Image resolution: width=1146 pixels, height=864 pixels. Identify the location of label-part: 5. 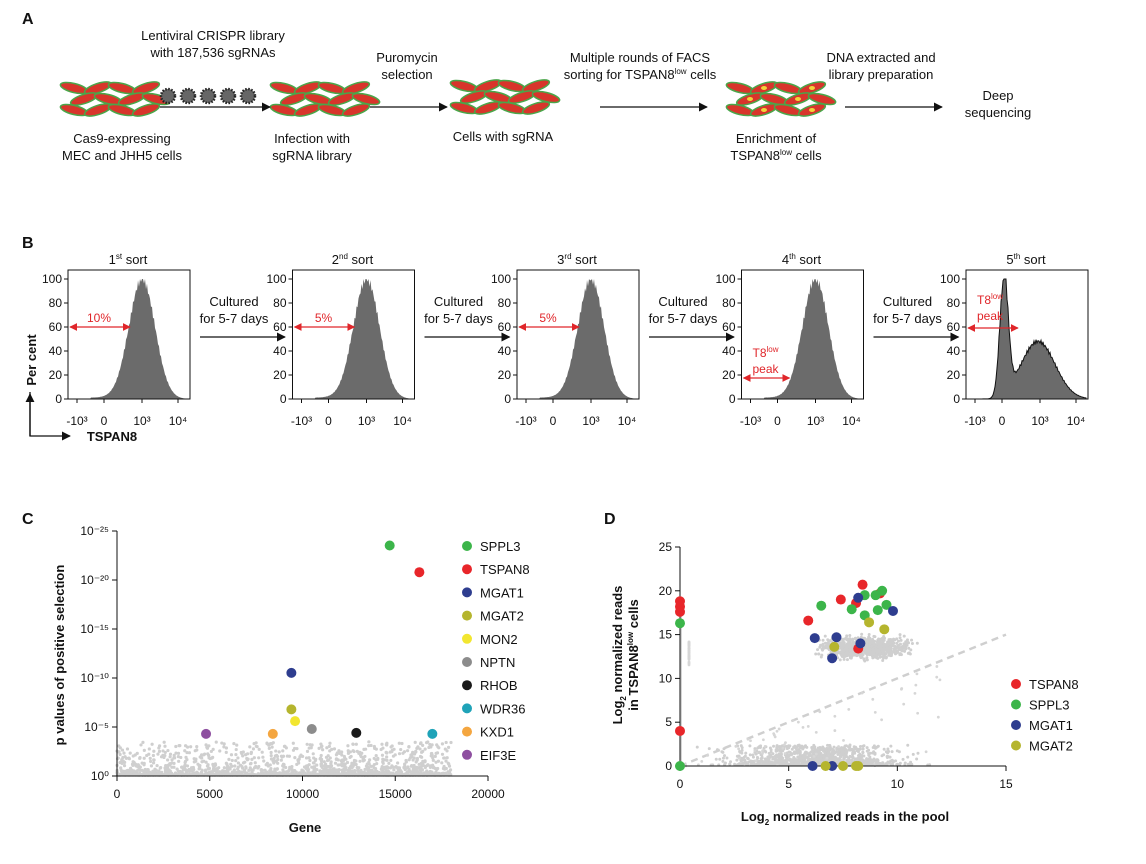
(1009, 259).